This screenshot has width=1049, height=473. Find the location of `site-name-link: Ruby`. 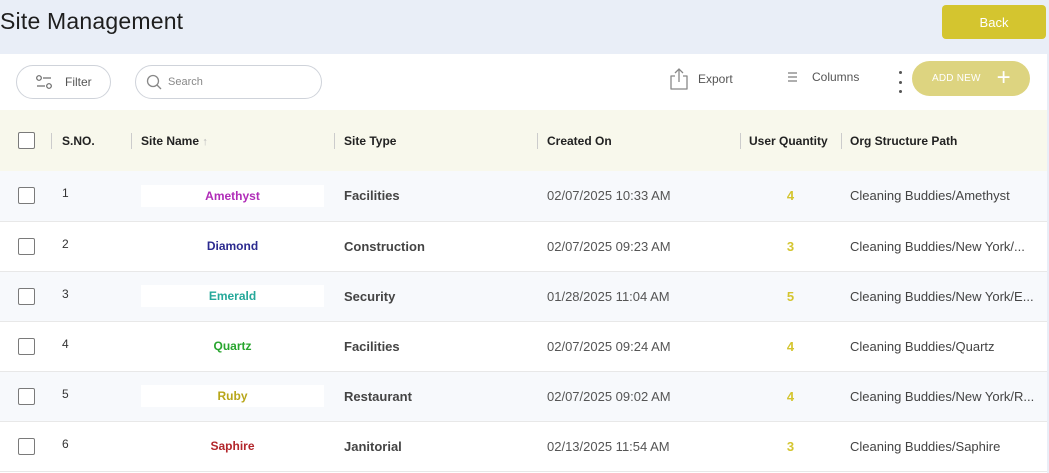

site-name-link: Ruby is located at coordinates (232, 396).